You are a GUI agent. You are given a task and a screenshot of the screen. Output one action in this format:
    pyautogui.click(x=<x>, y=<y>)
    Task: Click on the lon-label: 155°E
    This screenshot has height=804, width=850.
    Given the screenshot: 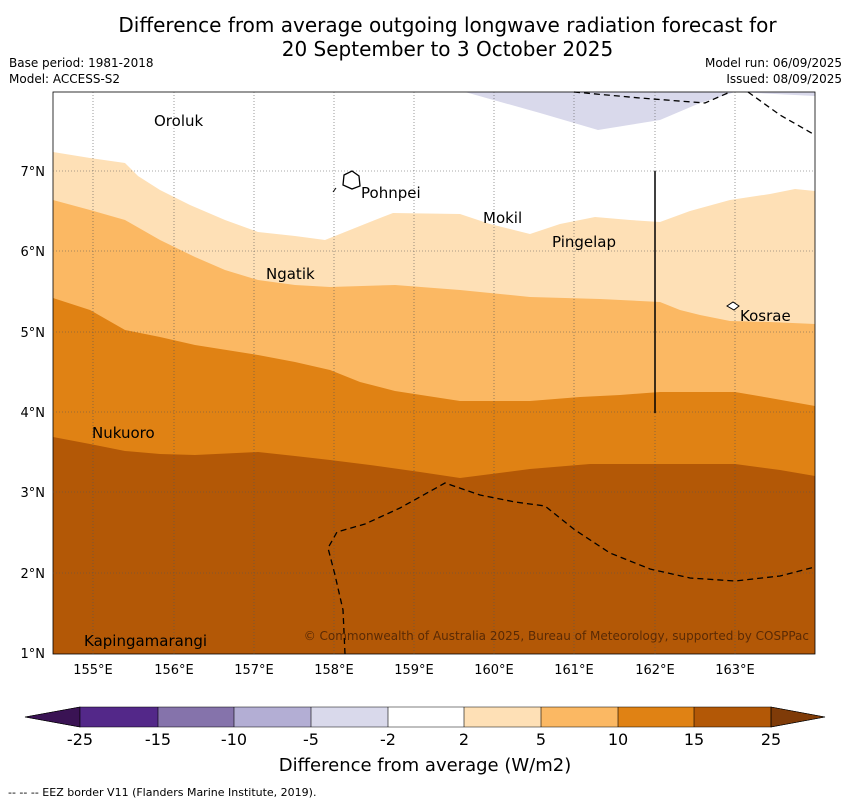 What is the action you would take?
    pyautogui.click(x=93, y=670)
    